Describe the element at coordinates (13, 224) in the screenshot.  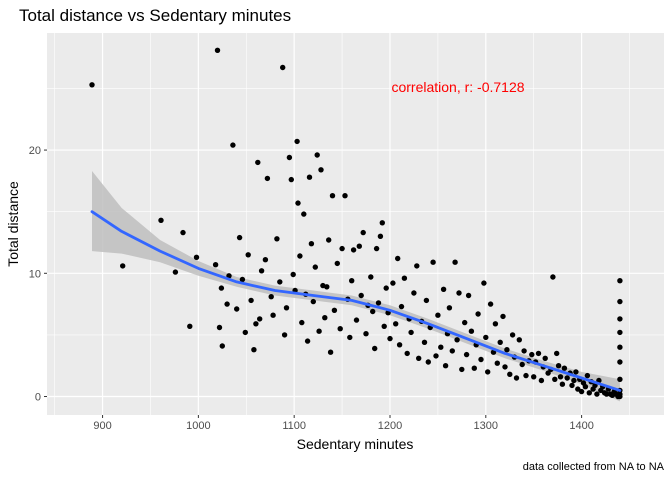
I see `y-axis-label: Total distance` at that location.